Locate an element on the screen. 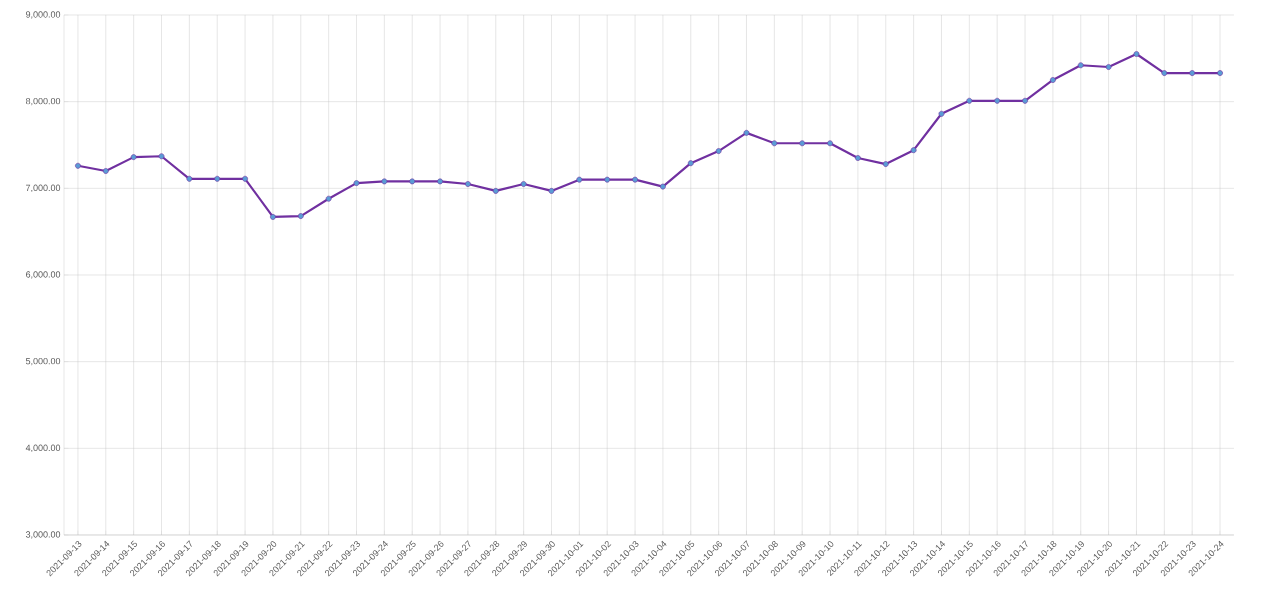 The width and height of the screenshot is (1287, 603). y-tick-label: 6,000.00 is located at coordinates (43, 275).